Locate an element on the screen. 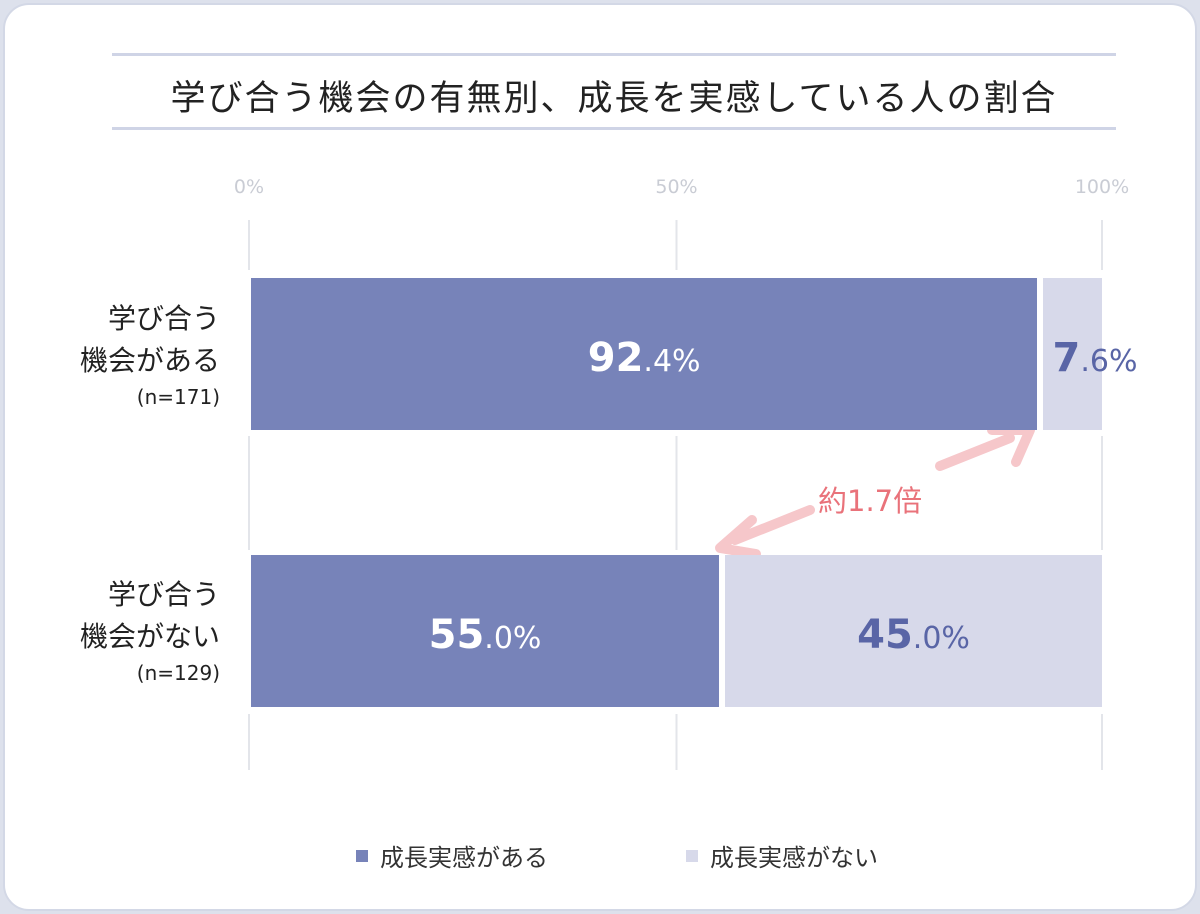 The image size is (1200, 914). bar-label-int-0-0: 92 is located at coordinates (615, 358).